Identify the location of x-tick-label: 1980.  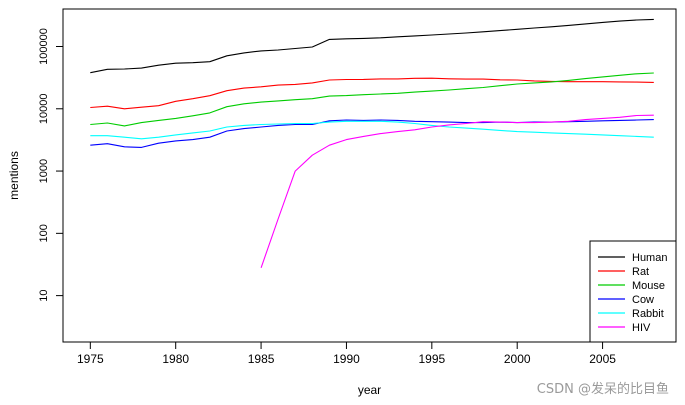
(175, 359).